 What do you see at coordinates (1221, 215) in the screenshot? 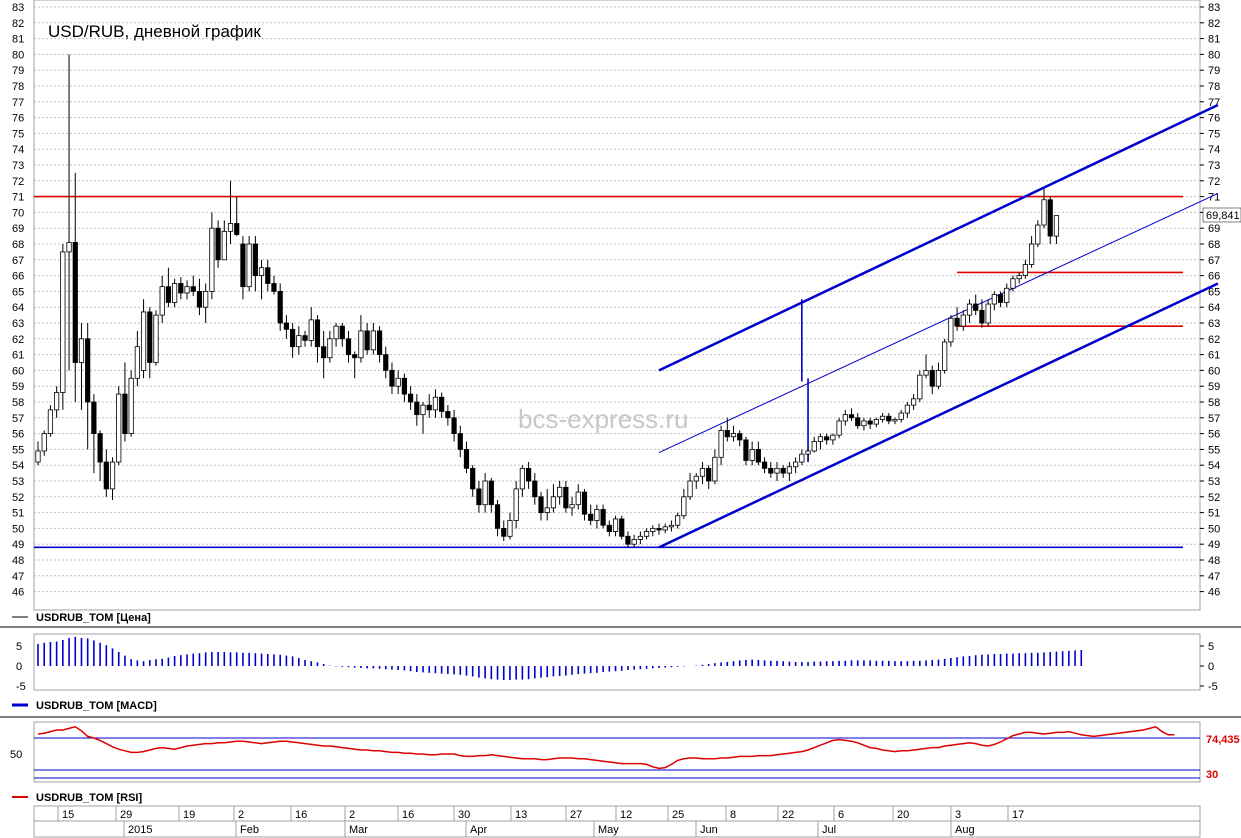
I see `last-price-label: 69,841` at bounding box center [1221, 215].